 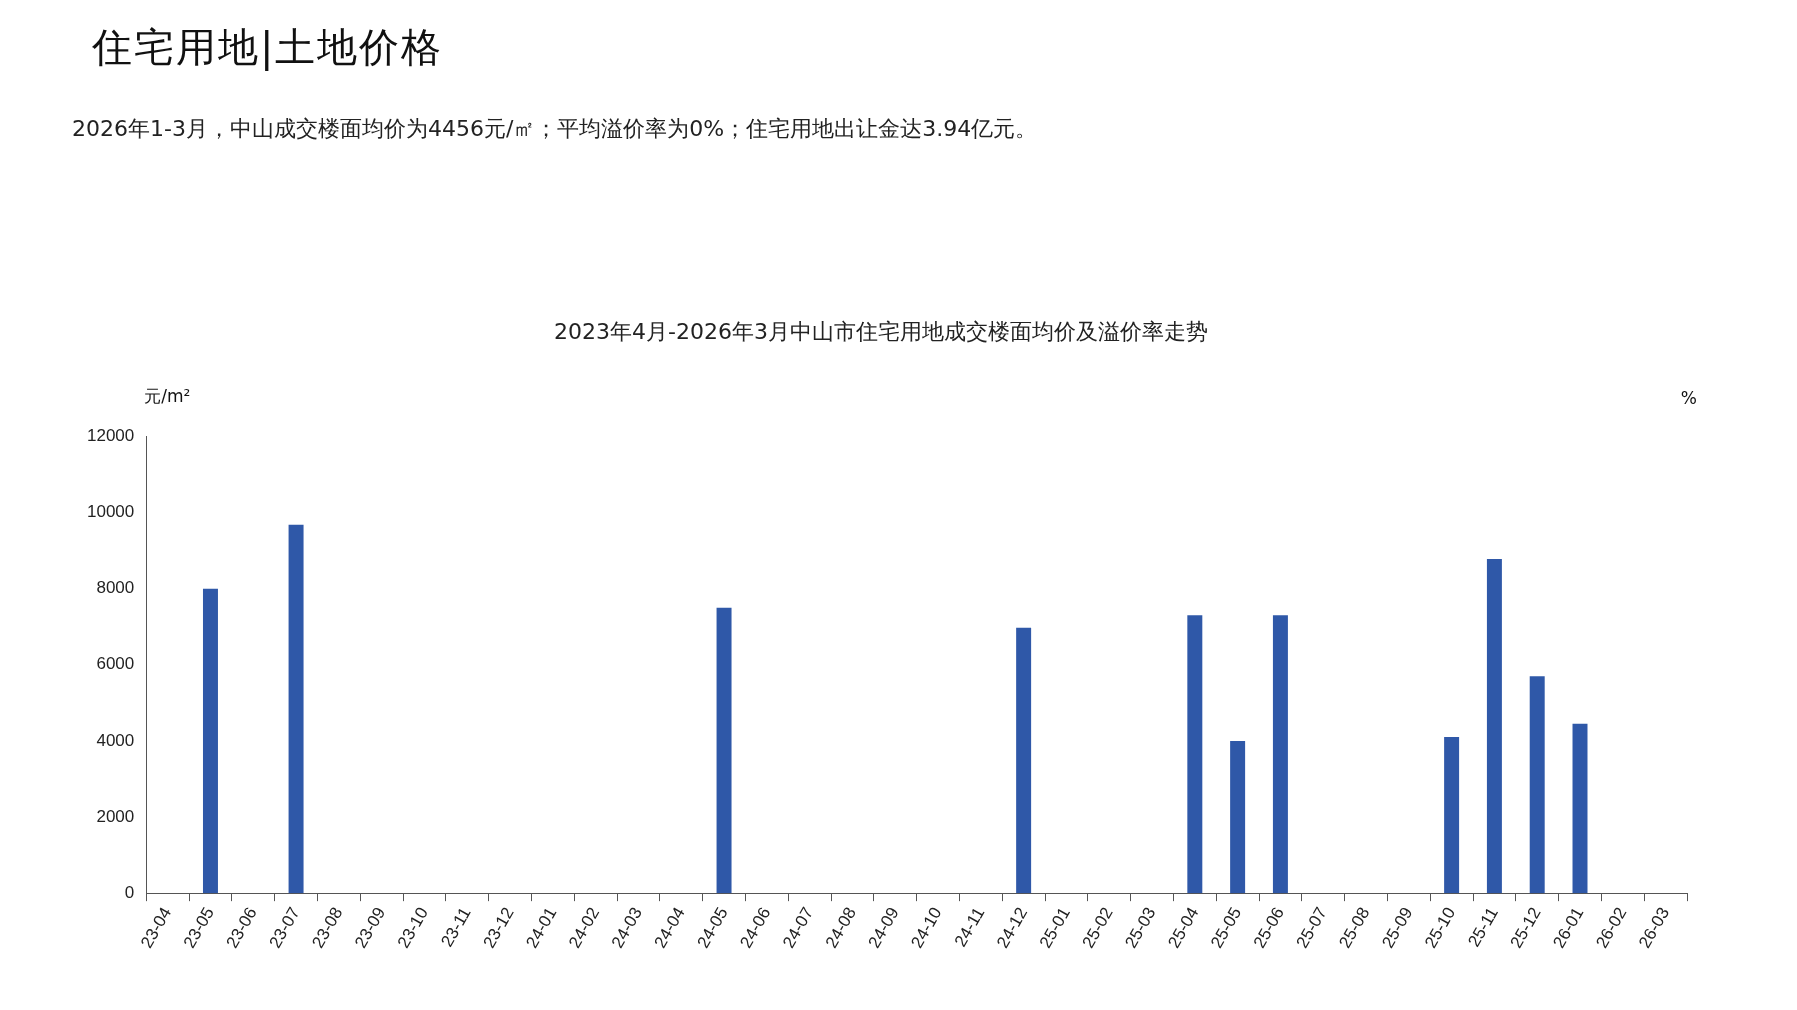 I want to click on y-tick-label: 12000, so click(x=110, y=436).